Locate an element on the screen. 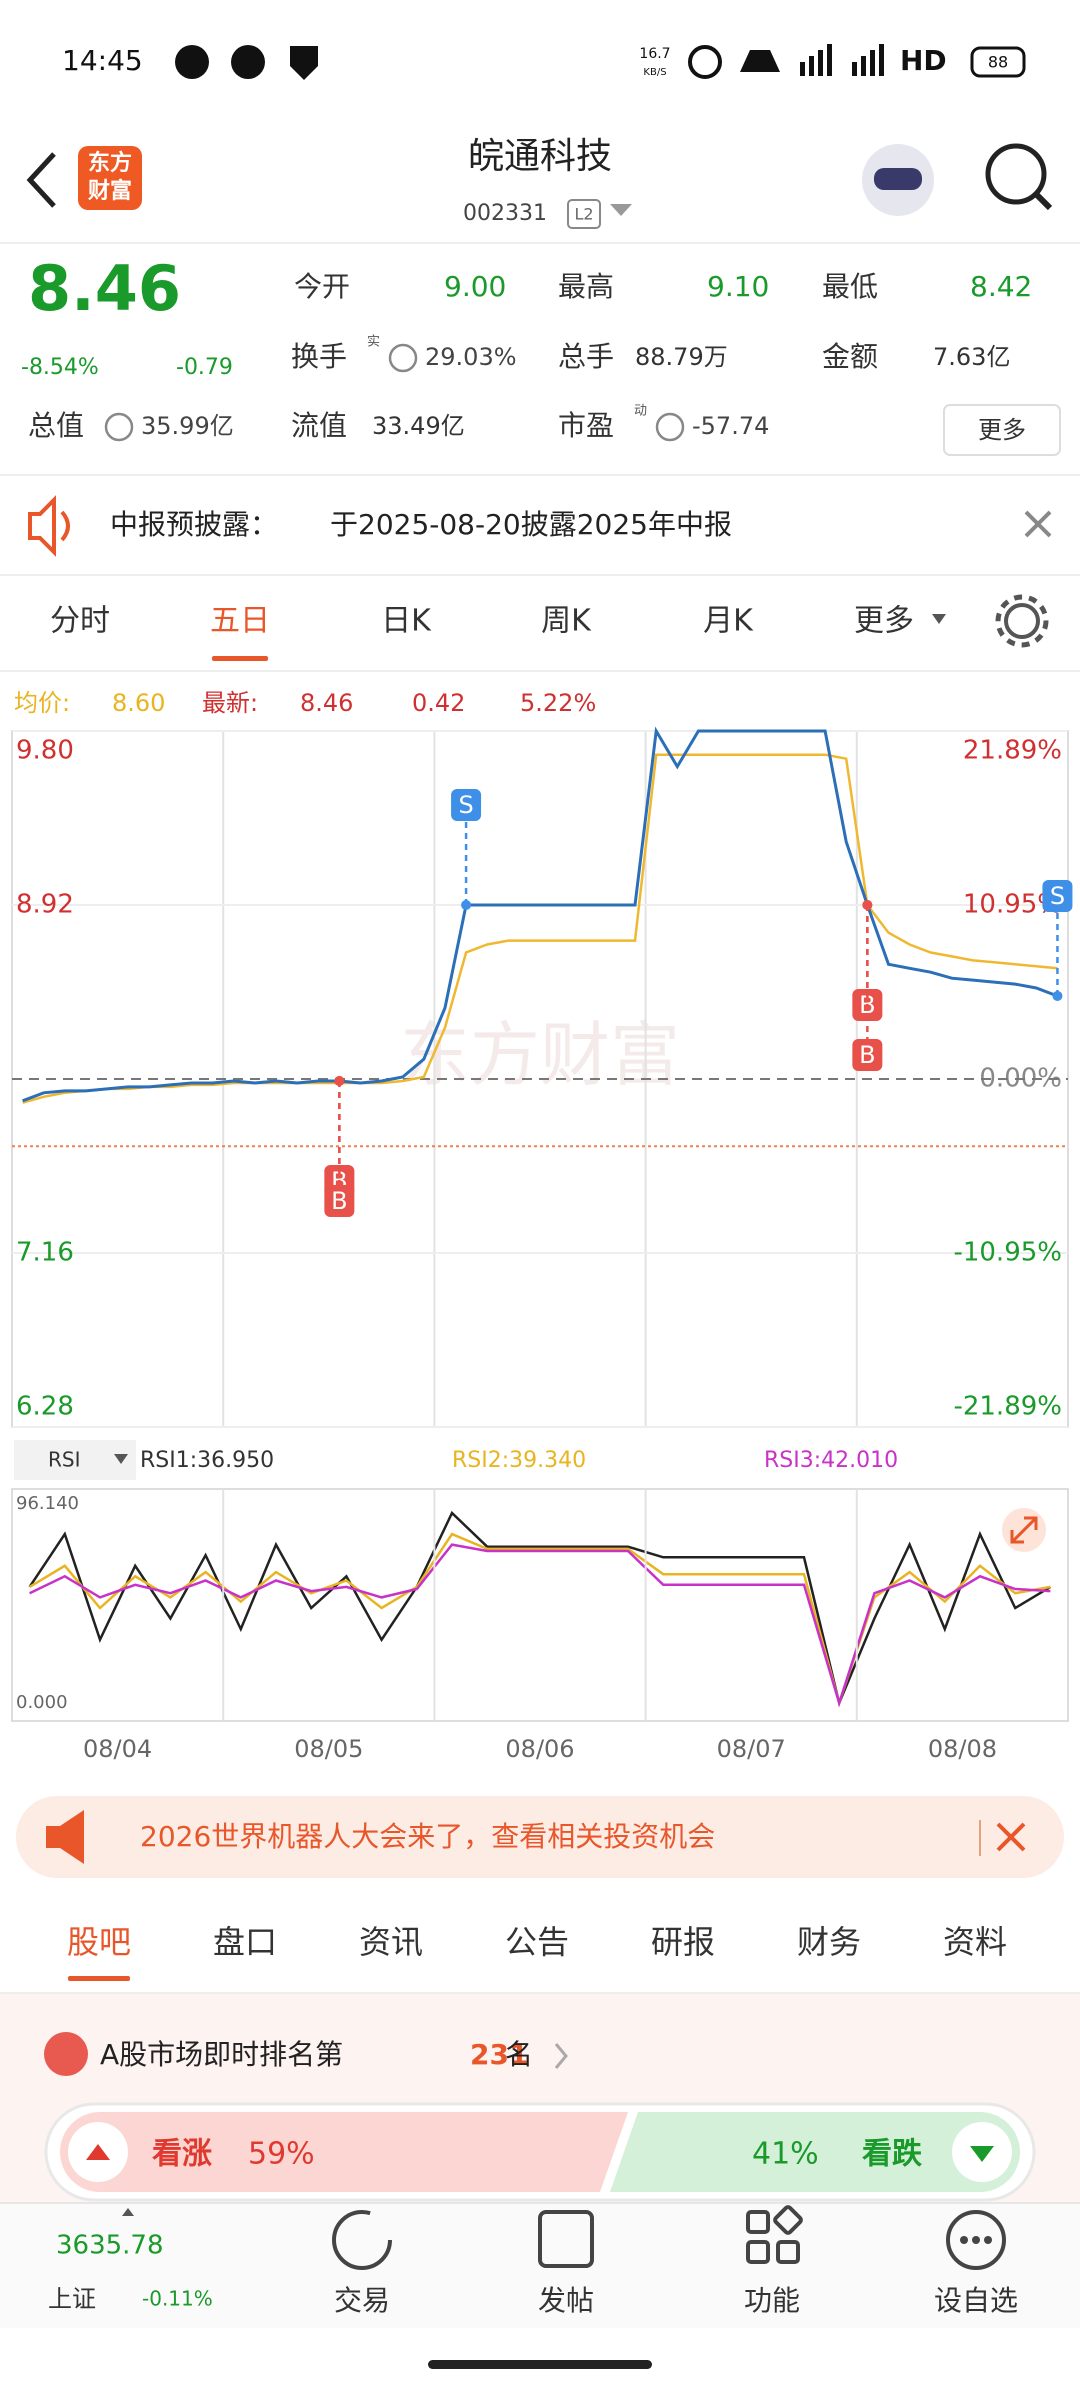 This screenshot has height=2404, width=1080. logo-text: 财富 is located at coordinates (110, 191).